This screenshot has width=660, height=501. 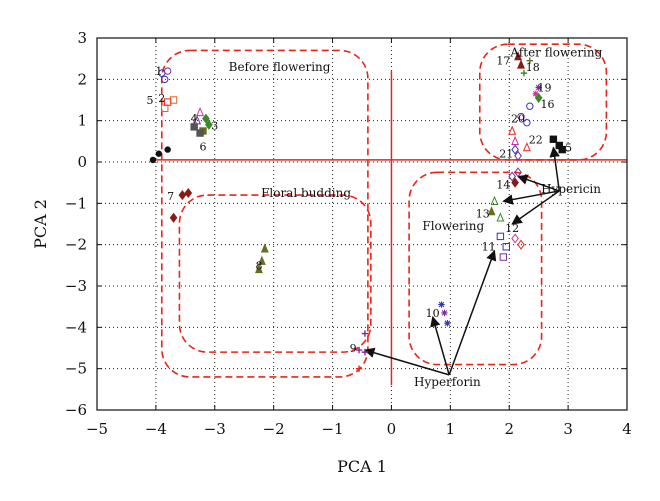 I want to click on x-tick-label: −1, so click(x=332, y=429).